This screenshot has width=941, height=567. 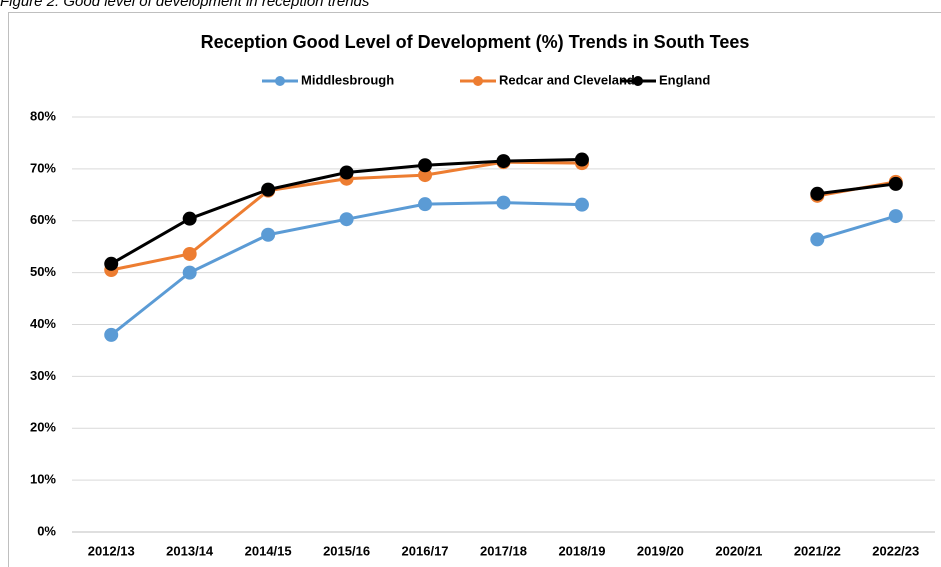 I want to click on x-tick-label: 2018/19, so click(x=581, y=550).